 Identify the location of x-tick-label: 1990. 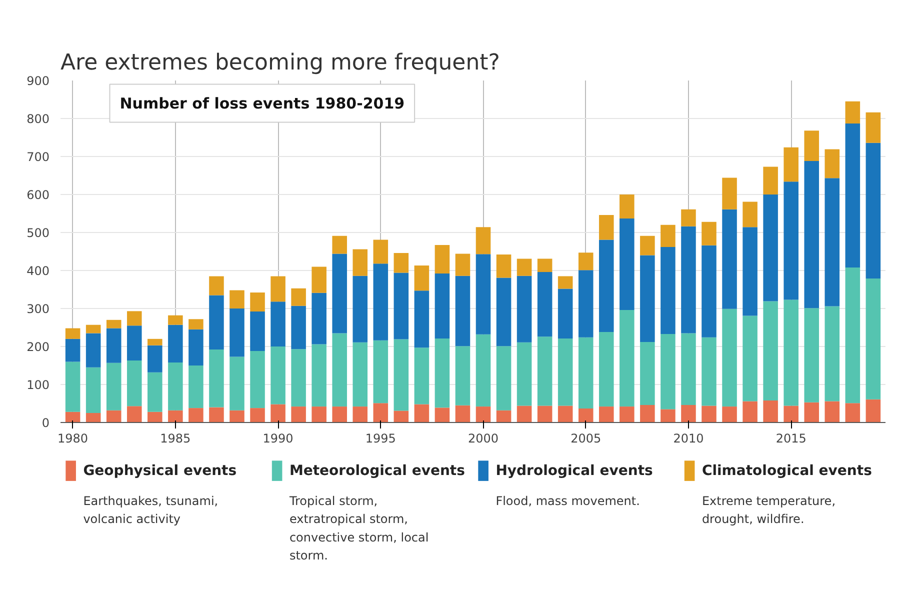
(278, 439).